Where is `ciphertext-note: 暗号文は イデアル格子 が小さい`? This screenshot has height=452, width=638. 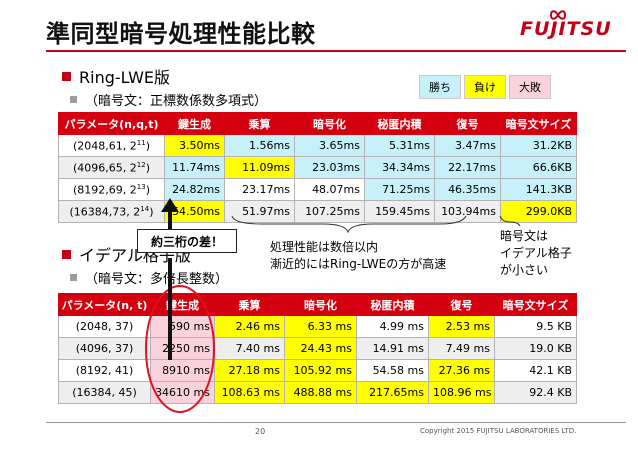
ciphertext-note: 暗号文は イデアル格子 が小さい is located at coordinates (536, 253).